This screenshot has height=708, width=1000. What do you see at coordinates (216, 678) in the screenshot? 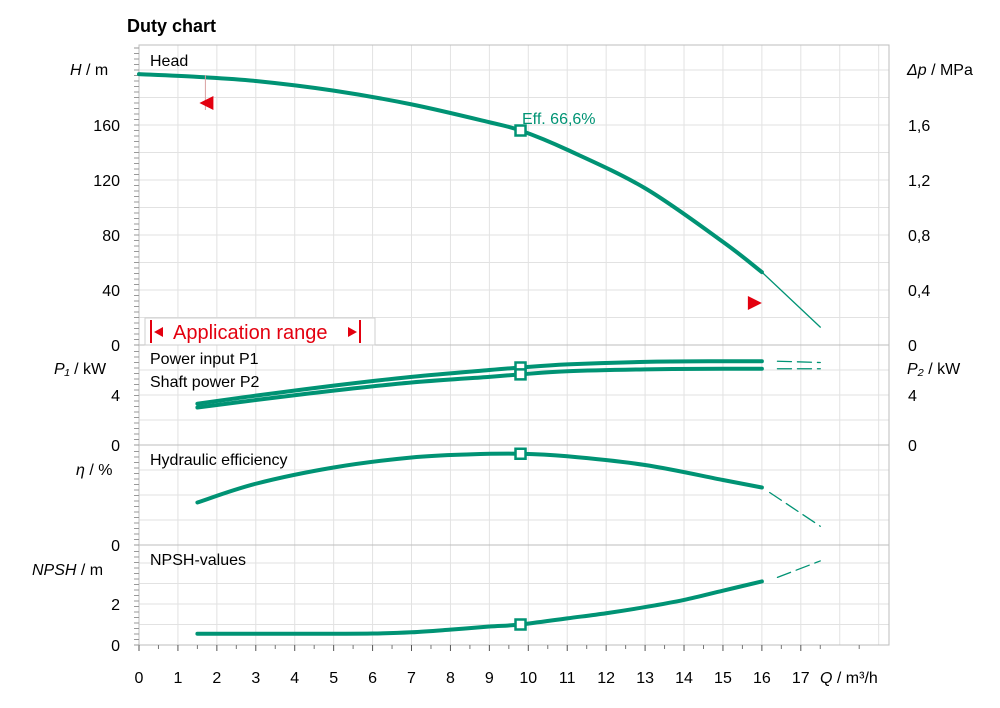
I see `x-tick-label: 2` at bounding box center [216, 678].